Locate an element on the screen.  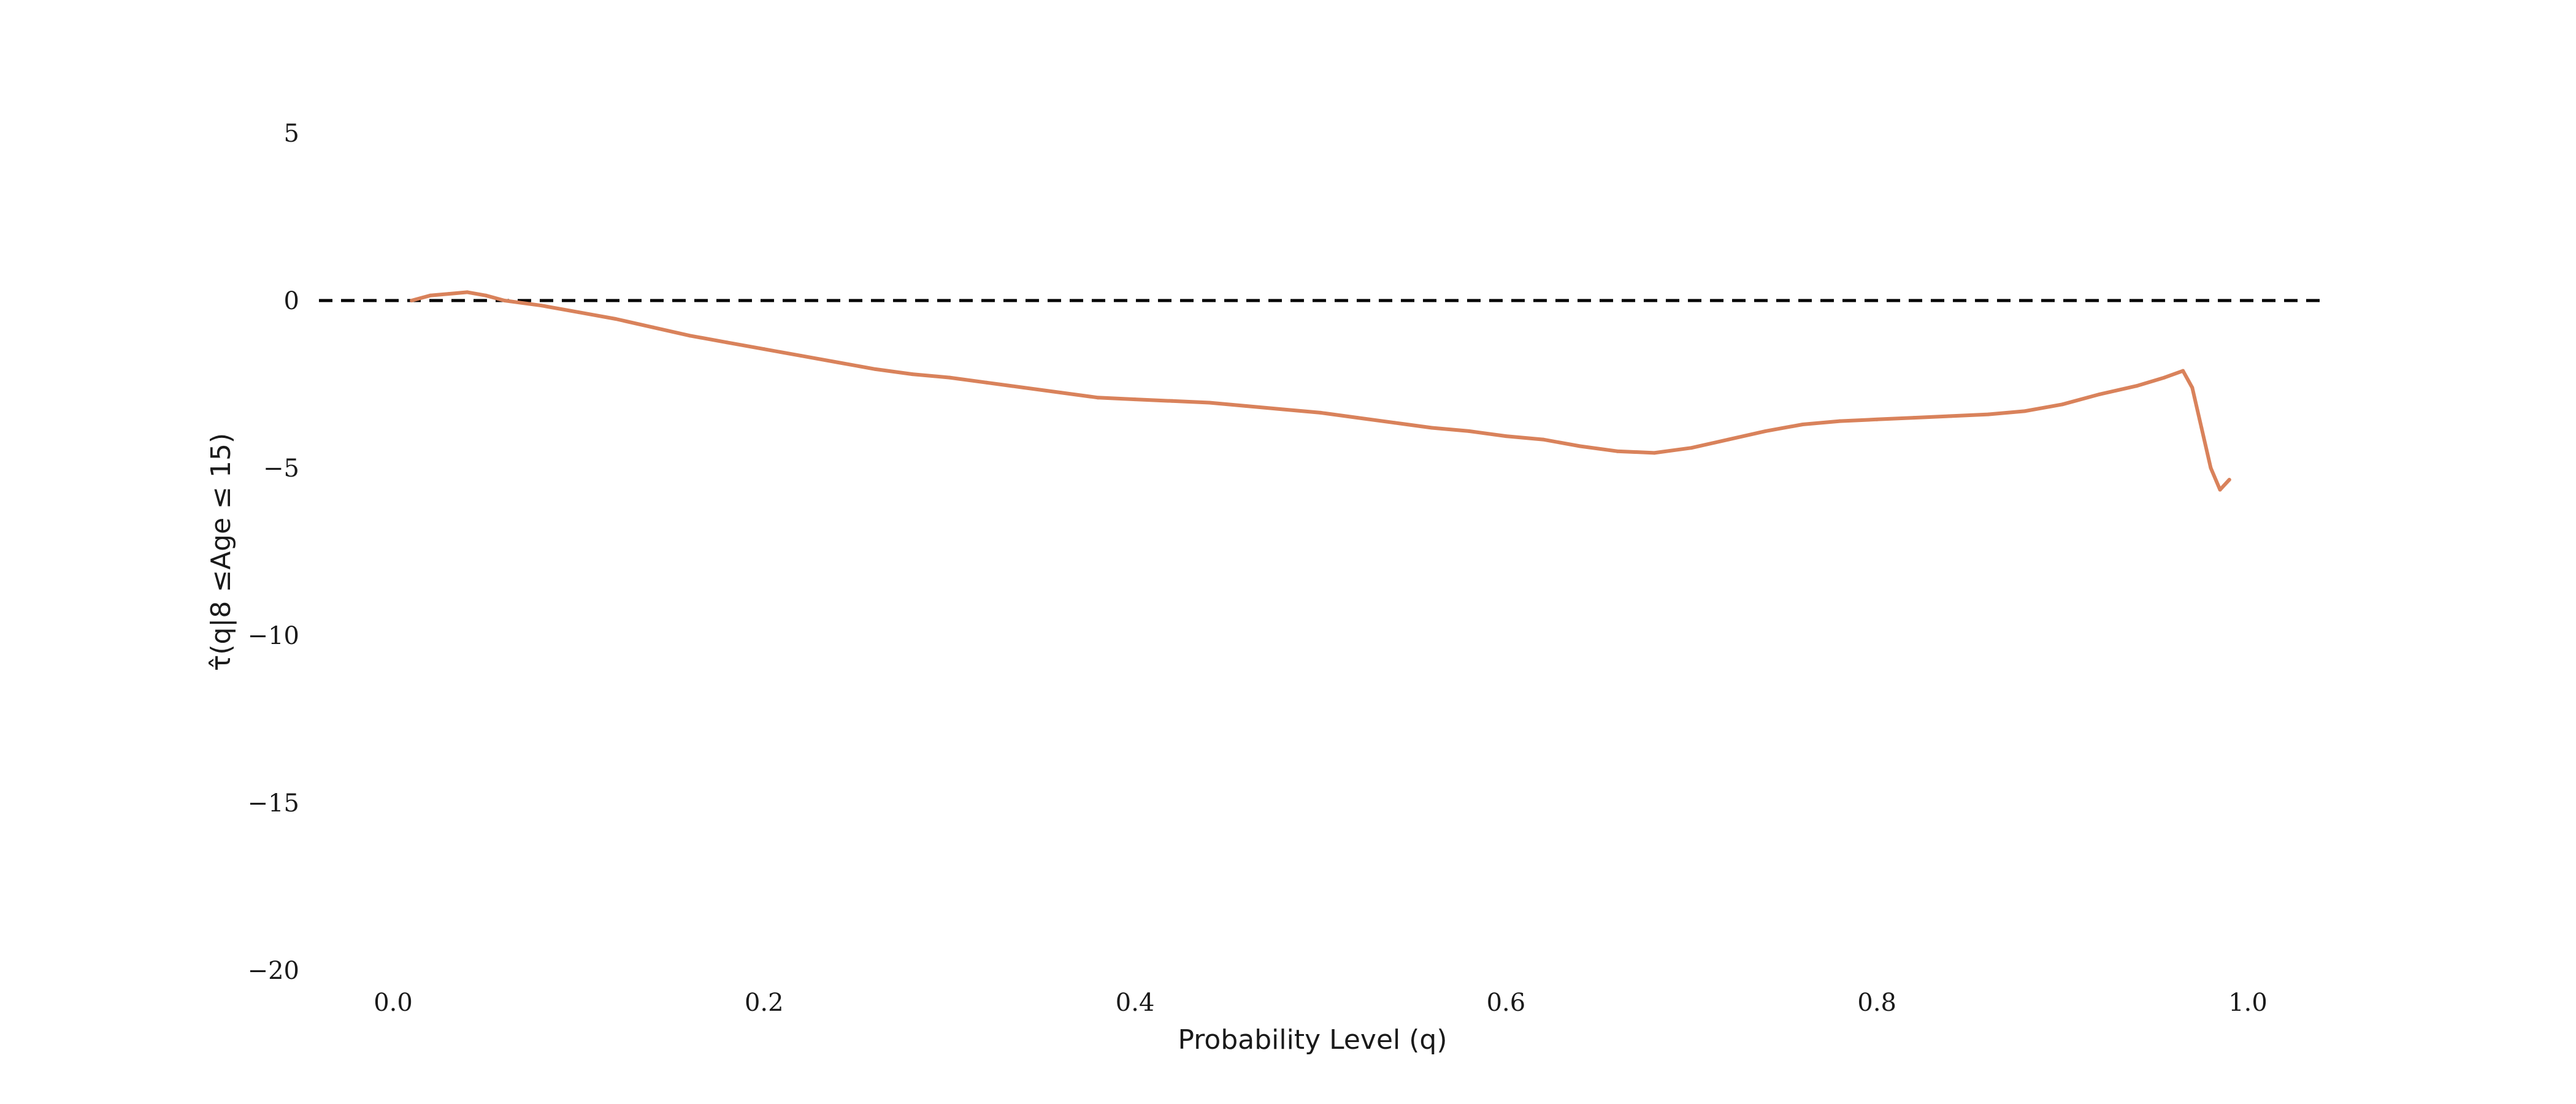
y-tick-label: −15 is located at coordinates (273, 803).